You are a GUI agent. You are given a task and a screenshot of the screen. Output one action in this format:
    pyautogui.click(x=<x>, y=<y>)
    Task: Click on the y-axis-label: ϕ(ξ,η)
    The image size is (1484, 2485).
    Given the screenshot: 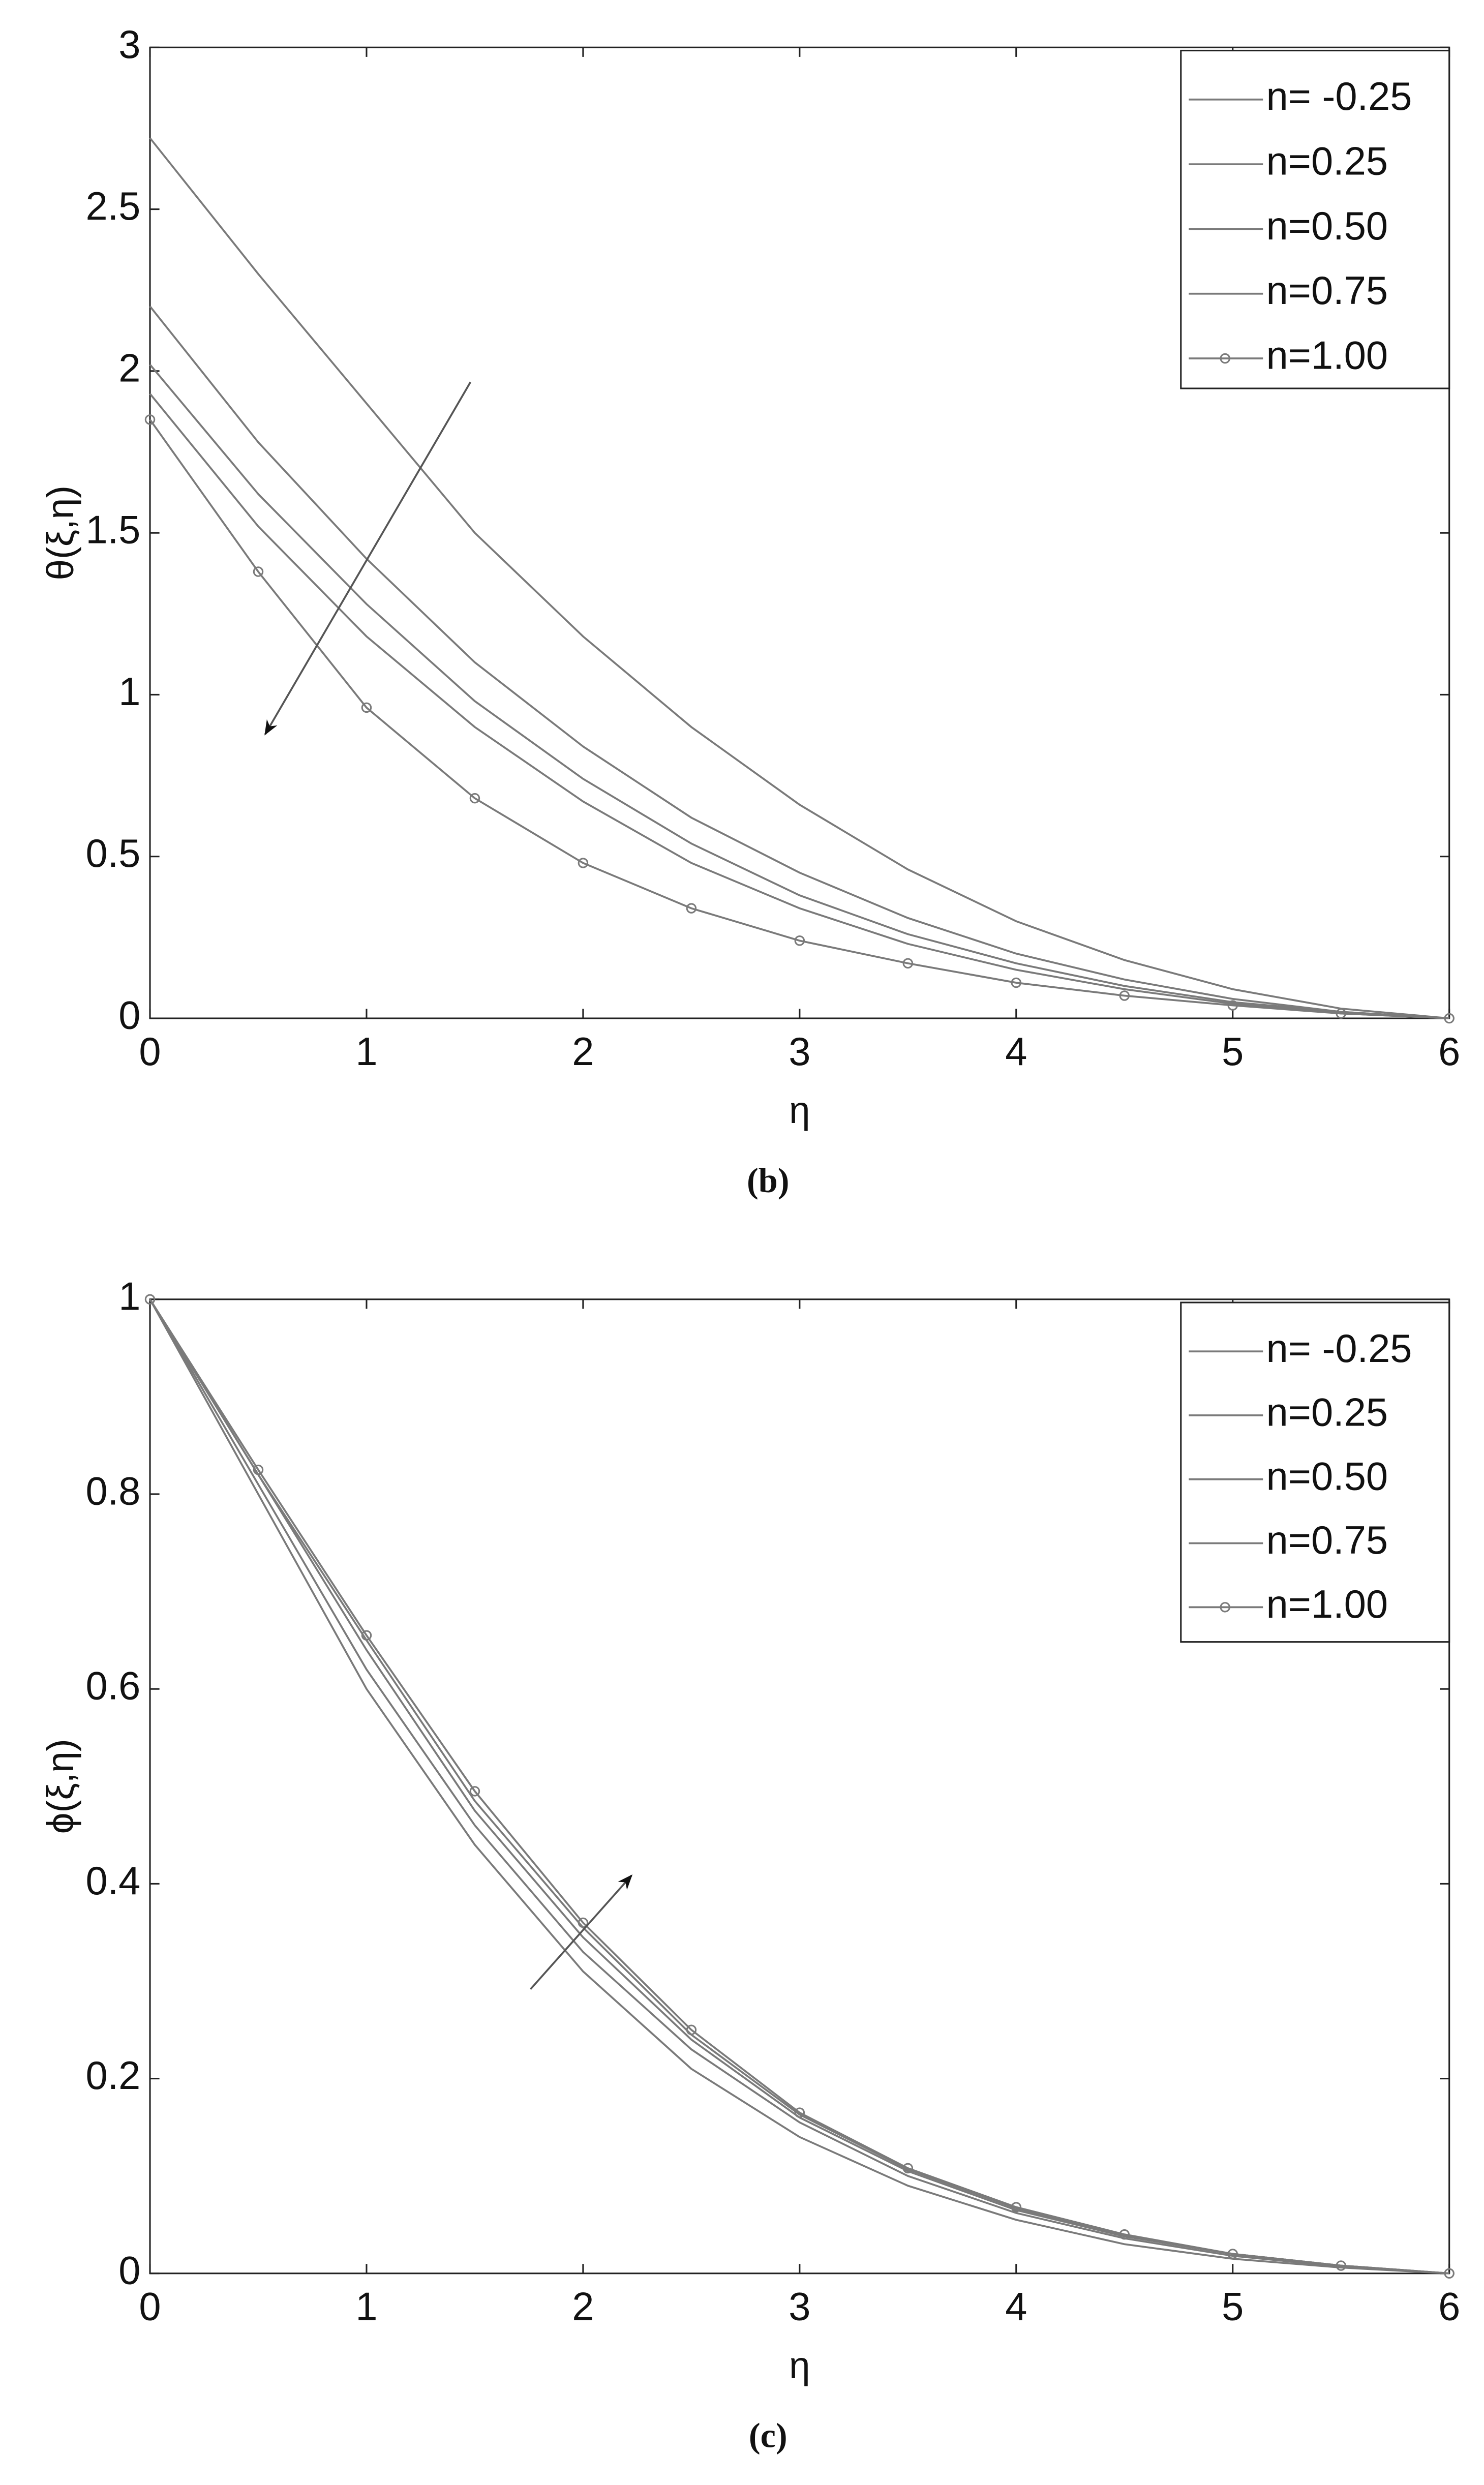 What is the action you would take?
    pyautogui.click(x=60, y=1786)
    